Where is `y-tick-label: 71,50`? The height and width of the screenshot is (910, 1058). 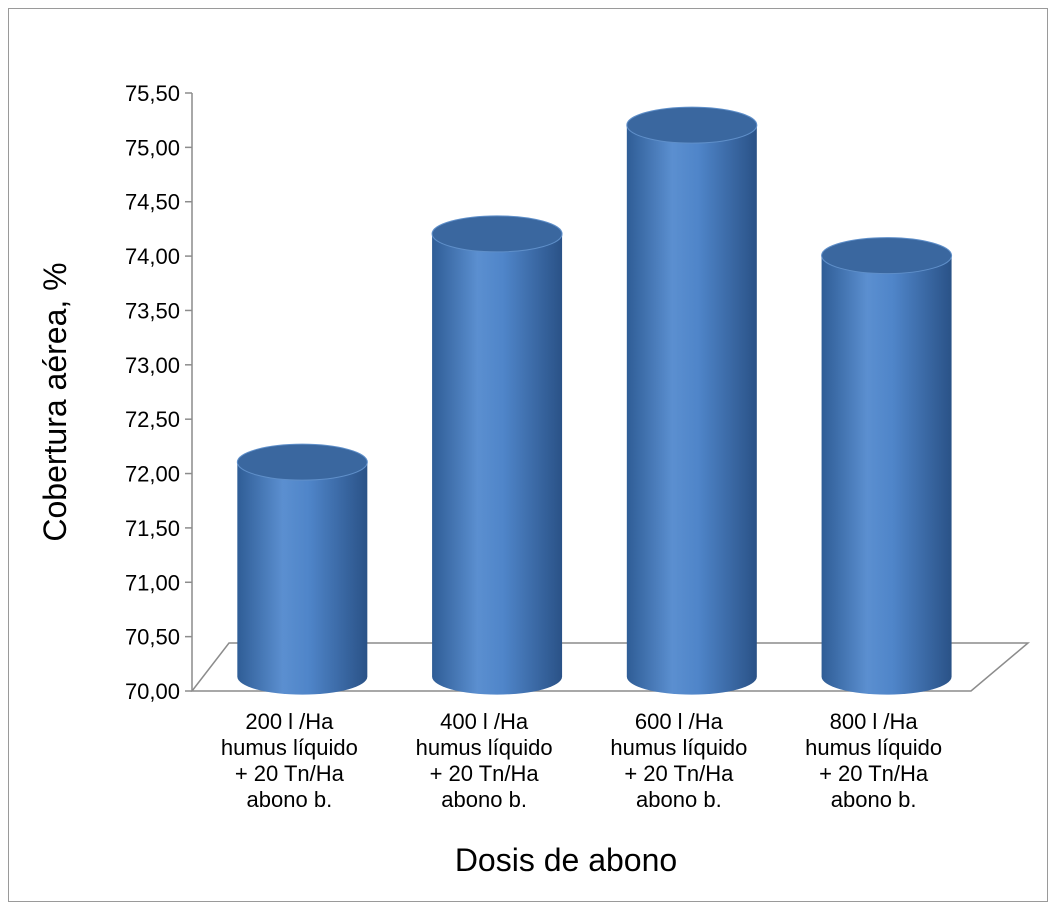
y-tick-label: 71,50 is located at coordinates (152, 528).